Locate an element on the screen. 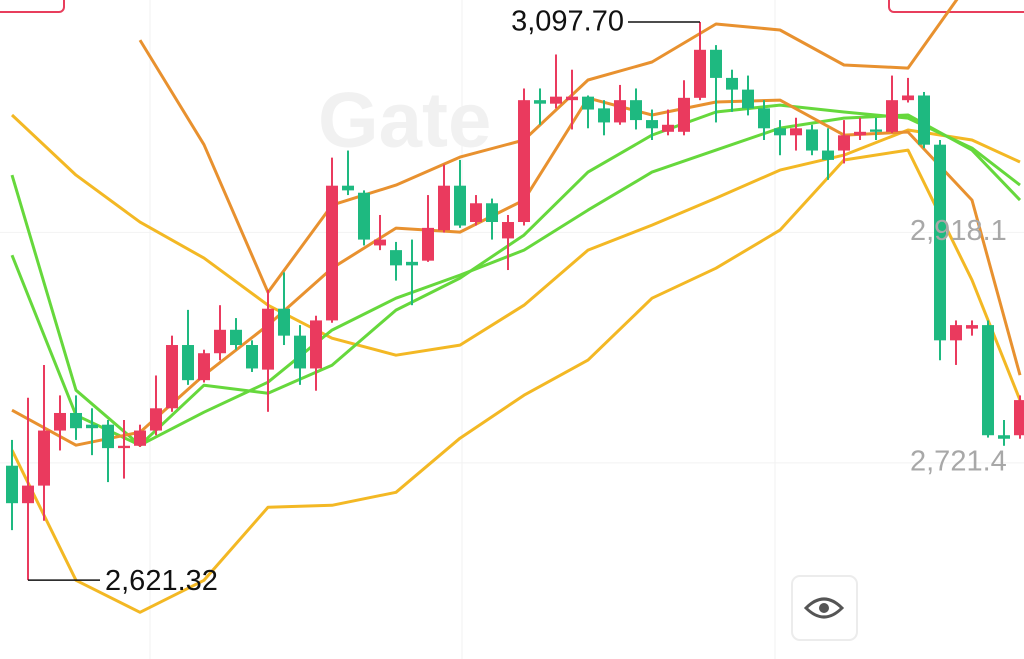  low-label: 2,621.32 is located at coordinates (161, 581).